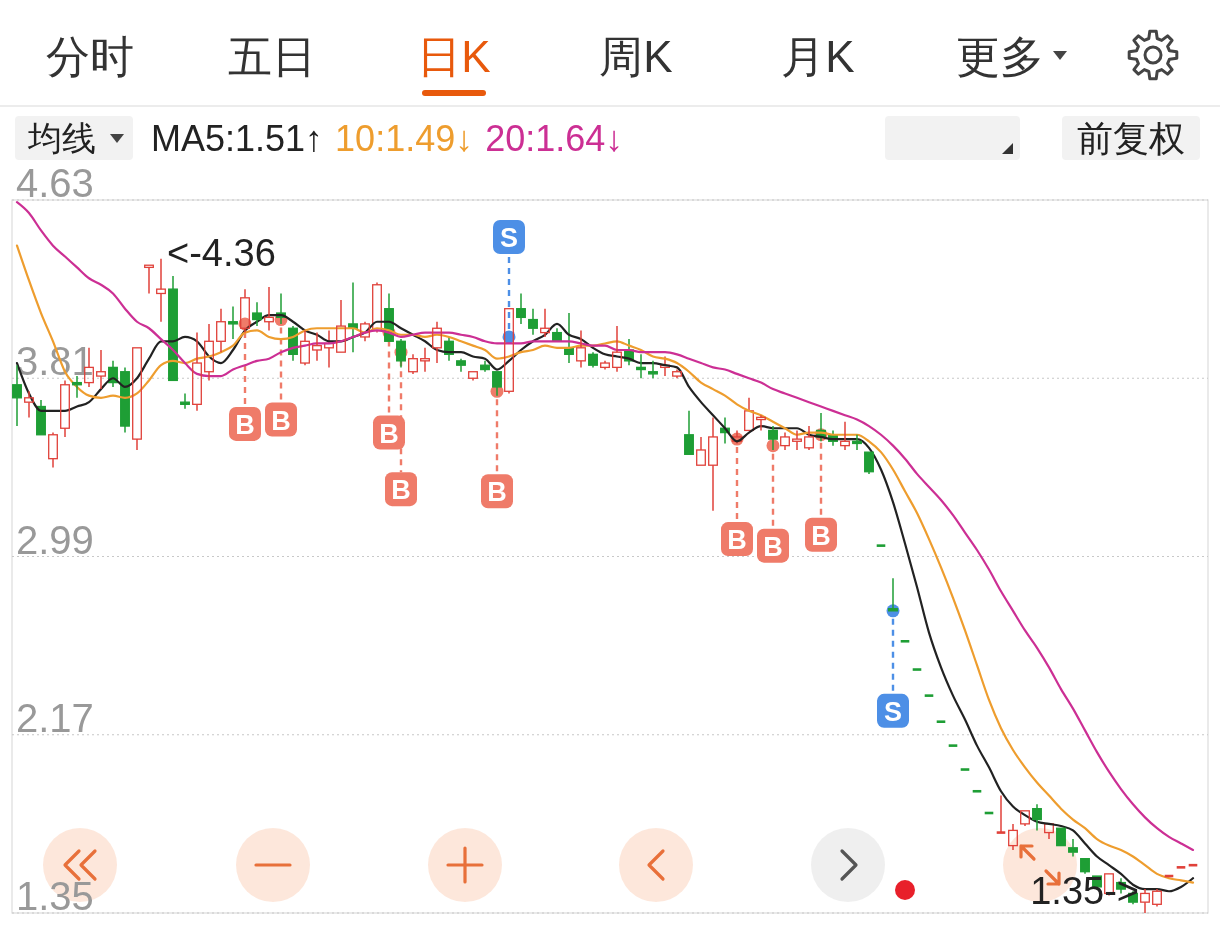 The height and width of the screenshot is (925, 1220). Describe the element at coordinates (55, 183) in the screenshot. I see `y-tick-label: 4.63` at that location.